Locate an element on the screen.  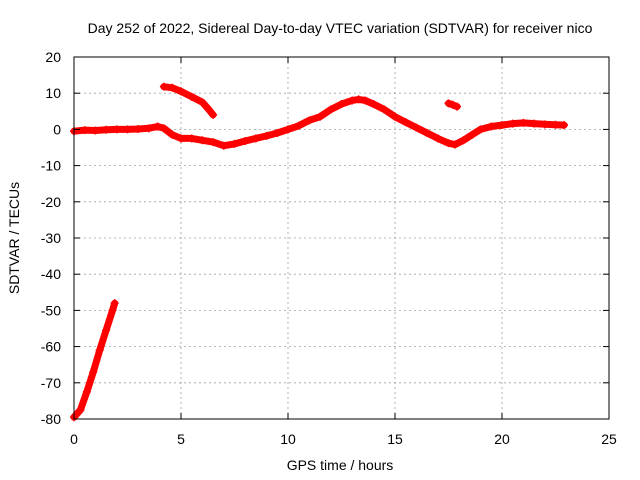
y-tick-label: -50 is located at coordinates (51, 310).